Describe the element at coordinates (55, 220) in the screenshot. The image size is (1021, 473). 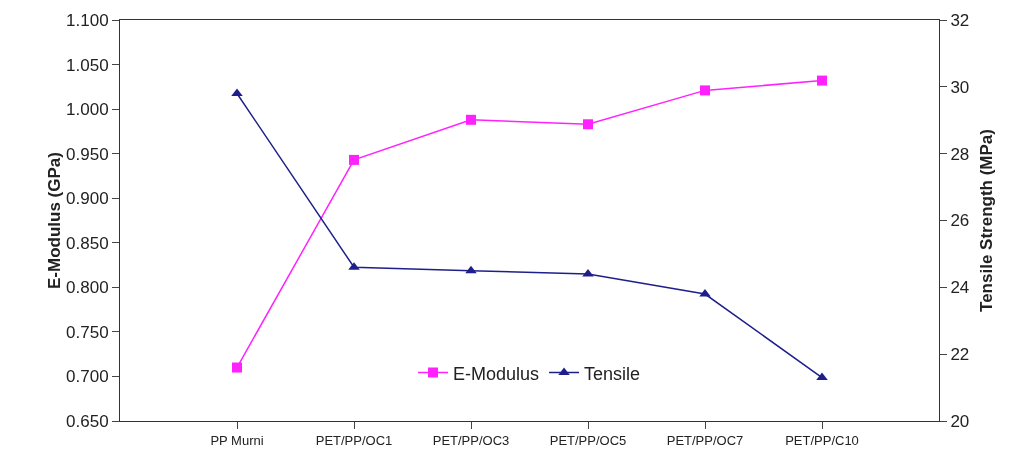
I see `y-axis-title: E-Modulus (GPa)` at that location.